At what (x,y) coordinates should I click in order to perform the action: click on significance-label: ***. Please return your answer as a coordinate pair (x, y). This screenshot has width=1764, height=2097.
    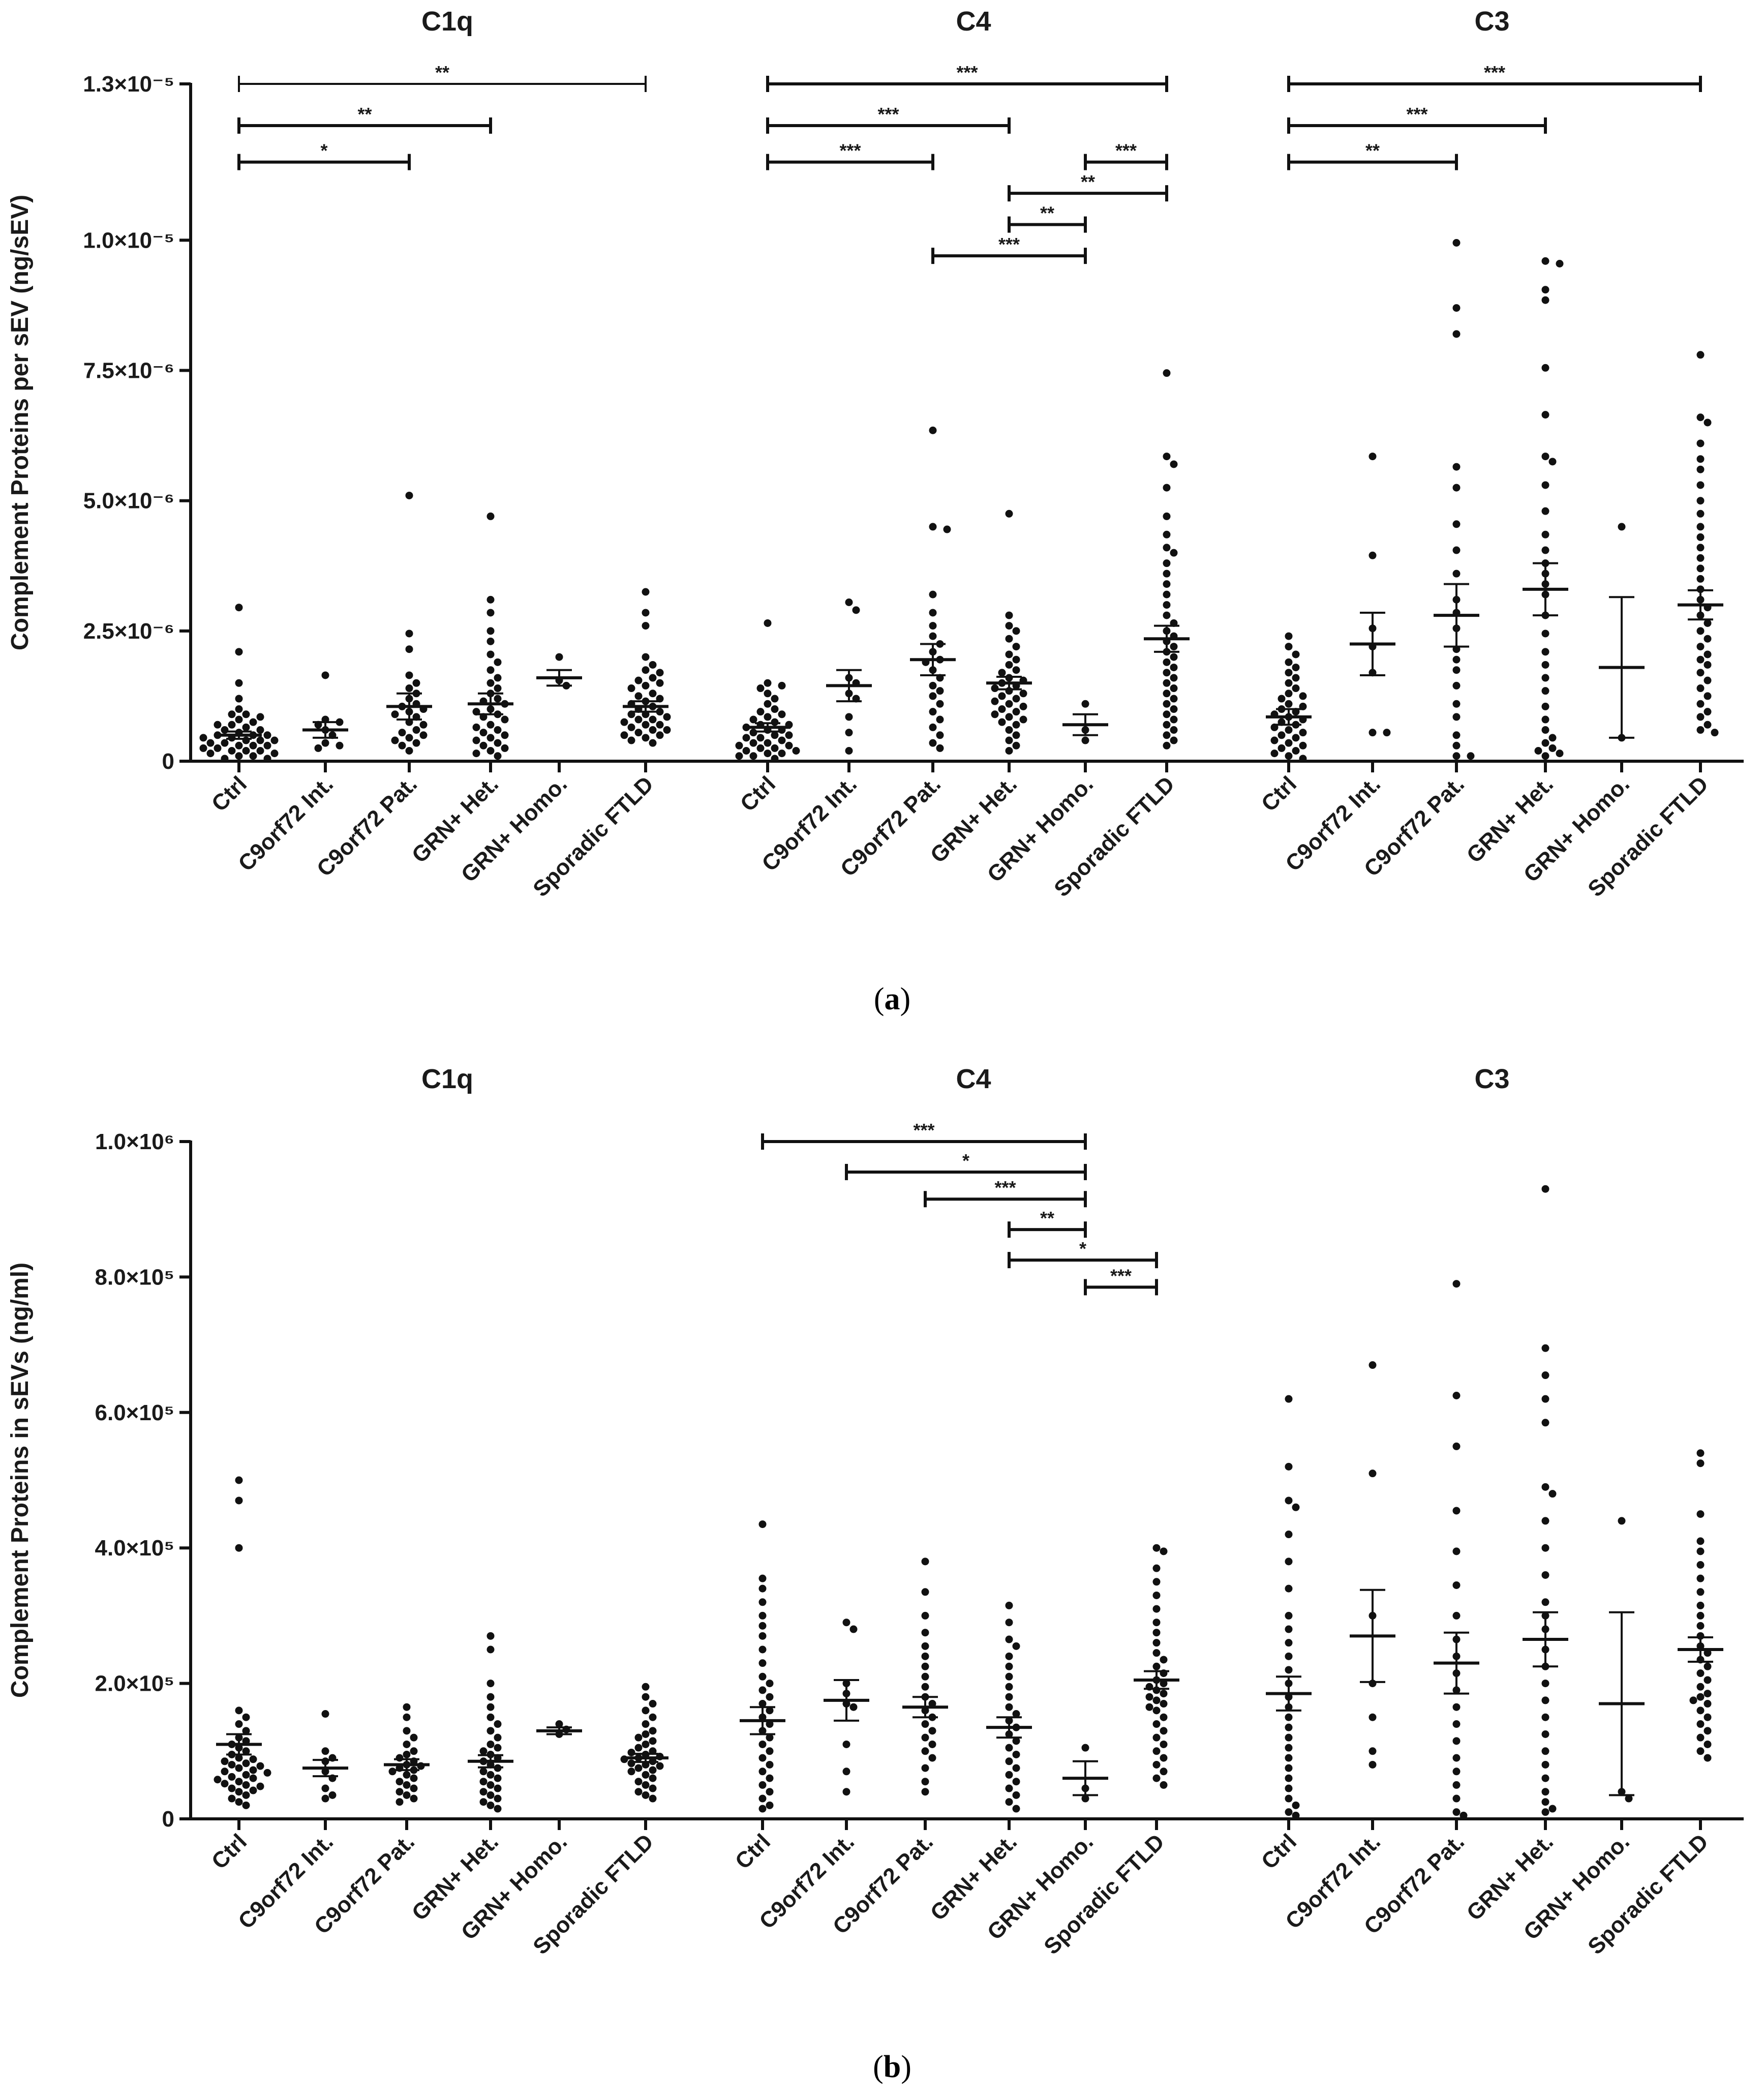
    Looking at the image, I should click on (967, 72).